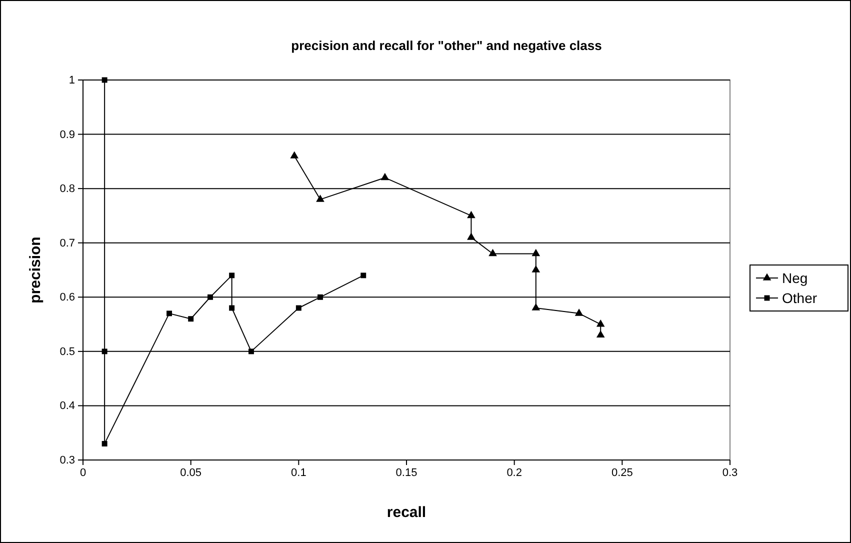  What do you see at coordinates (407, 472) in the screenshot?
I see `x-tick-label: 0.15` at bounding box center [407, 472].